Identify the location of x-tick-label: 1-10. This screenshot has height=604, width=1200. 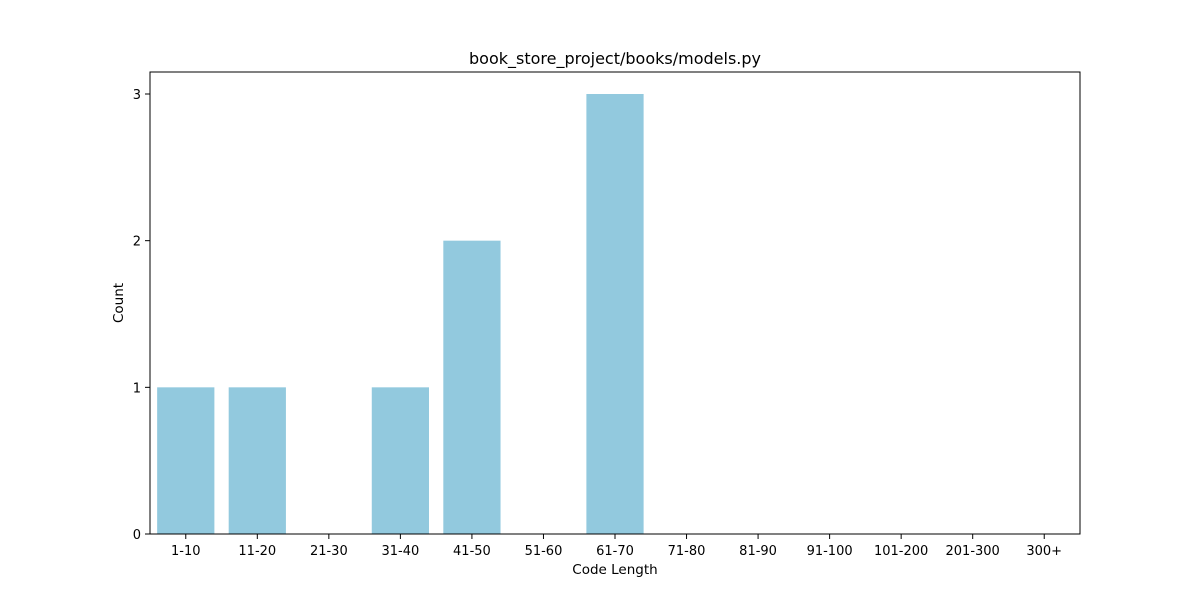
(186, 551).